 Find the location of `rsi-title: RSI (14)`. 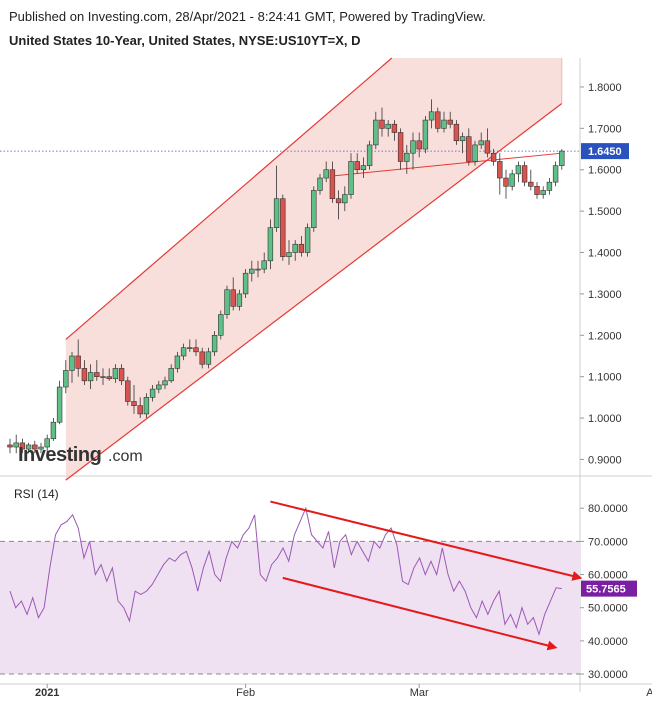

rsi-title: RSI (14) is located at coordinates (36, 494).